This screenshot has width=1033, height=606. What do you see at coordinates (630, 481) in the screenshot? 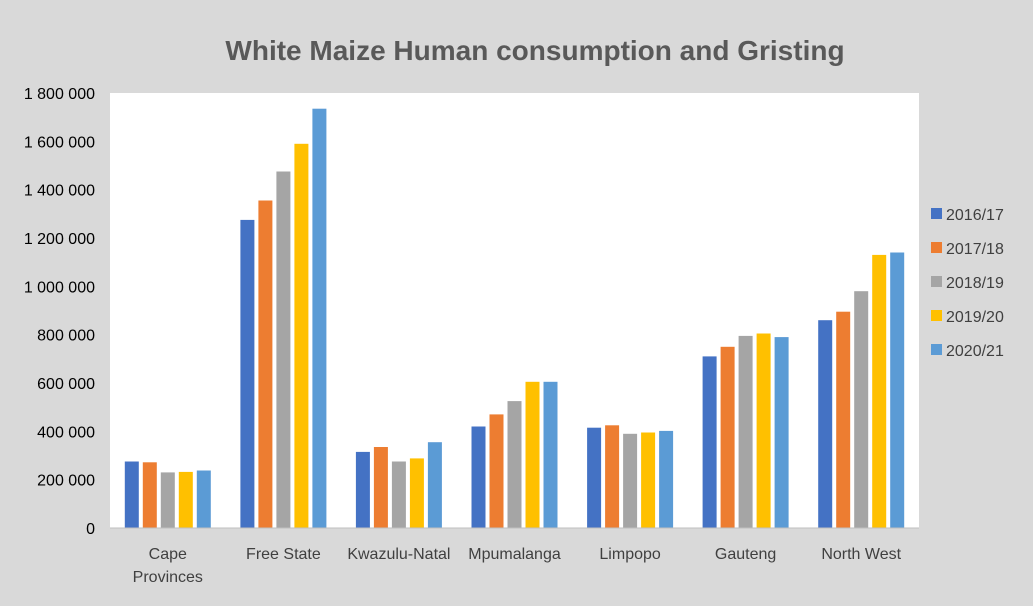
I see `bar-2018-19-limpopo` at bounding box center [630, 481].